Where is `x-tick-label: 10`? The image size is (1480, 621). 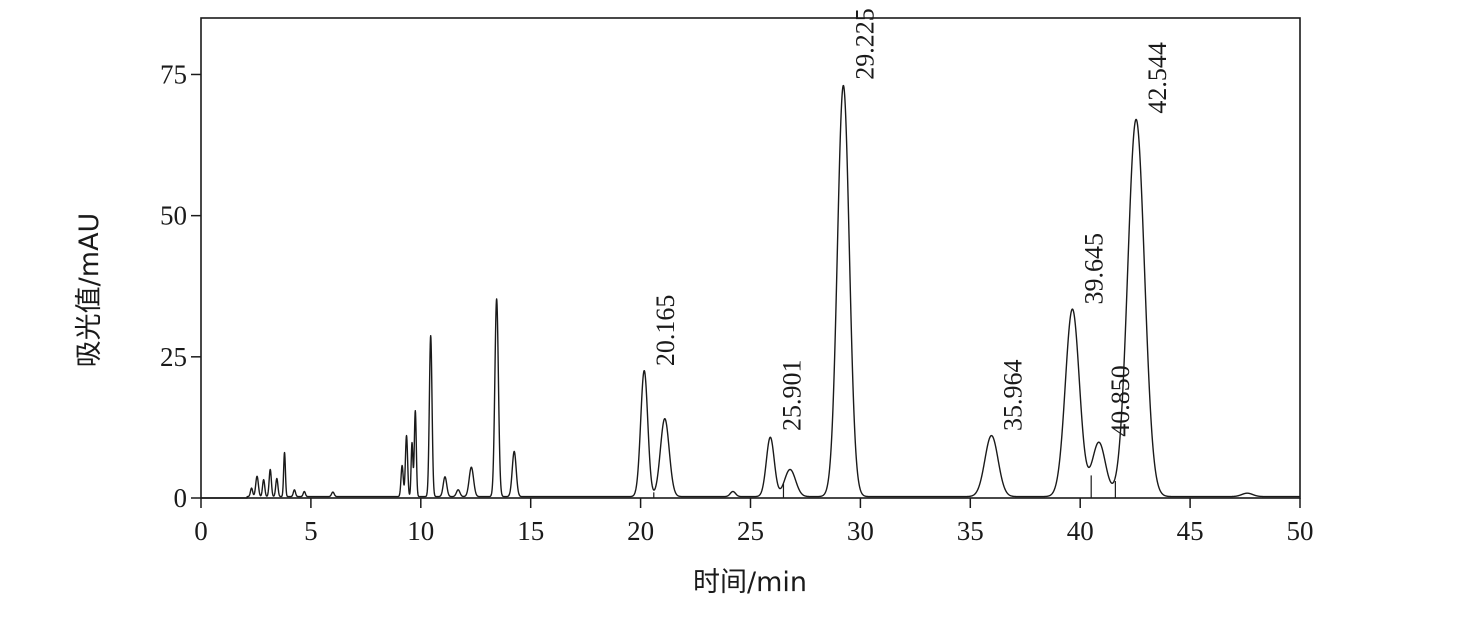 x-tick-label: 10 is located at coordinates (420, 531).